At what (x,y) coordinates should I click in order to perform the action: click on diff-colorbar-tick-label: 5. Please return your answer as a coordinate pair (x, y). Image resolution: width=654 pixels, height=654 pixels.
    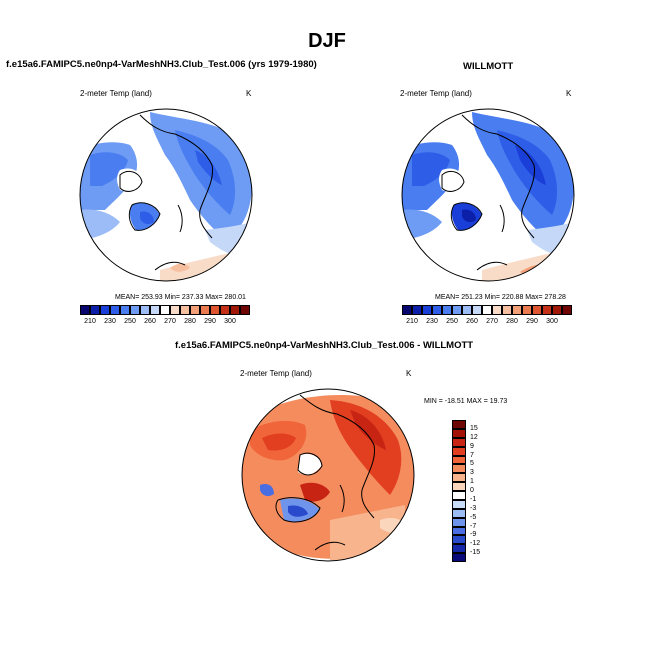
    Looking at the image, I should click on (472, 464).